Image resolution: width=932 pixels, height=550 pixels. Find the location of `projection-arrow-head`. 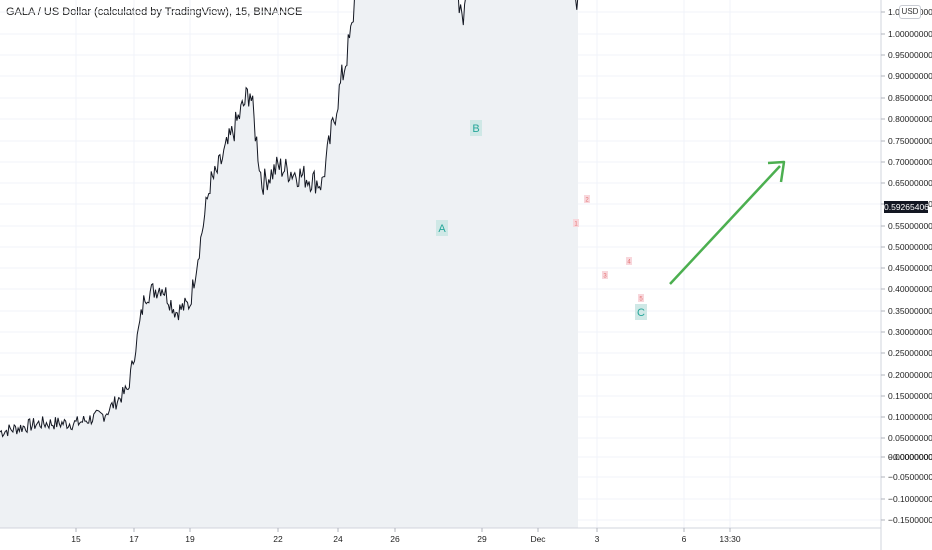

projection-arrow-head is located at coordinates (776, 171).